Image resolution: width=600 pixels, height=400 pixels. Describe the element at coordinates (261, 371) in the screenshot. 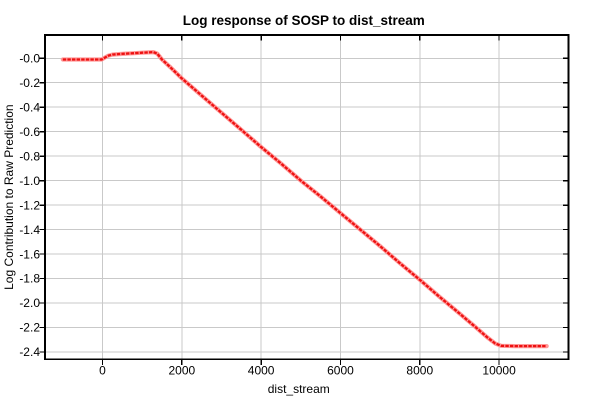

I see `x-tick-label: 4000` at that location.